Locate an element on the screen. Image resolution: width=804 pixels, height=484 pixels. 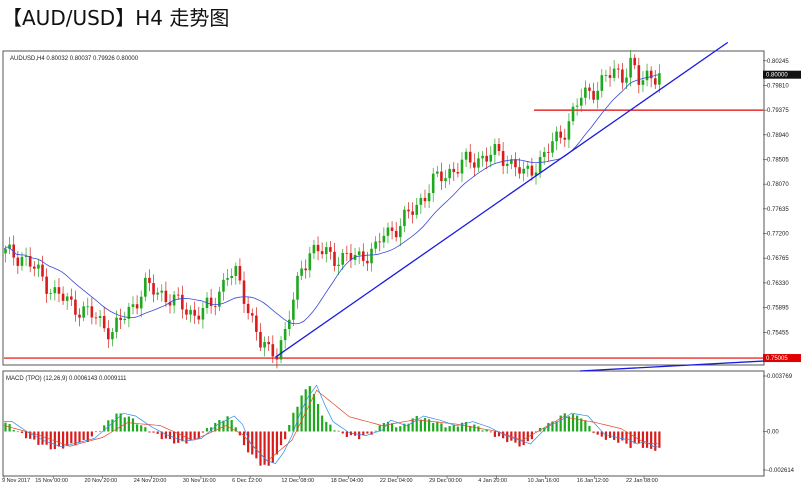
price-tick-label: 0.75455 is located at coordinates (778, 334).